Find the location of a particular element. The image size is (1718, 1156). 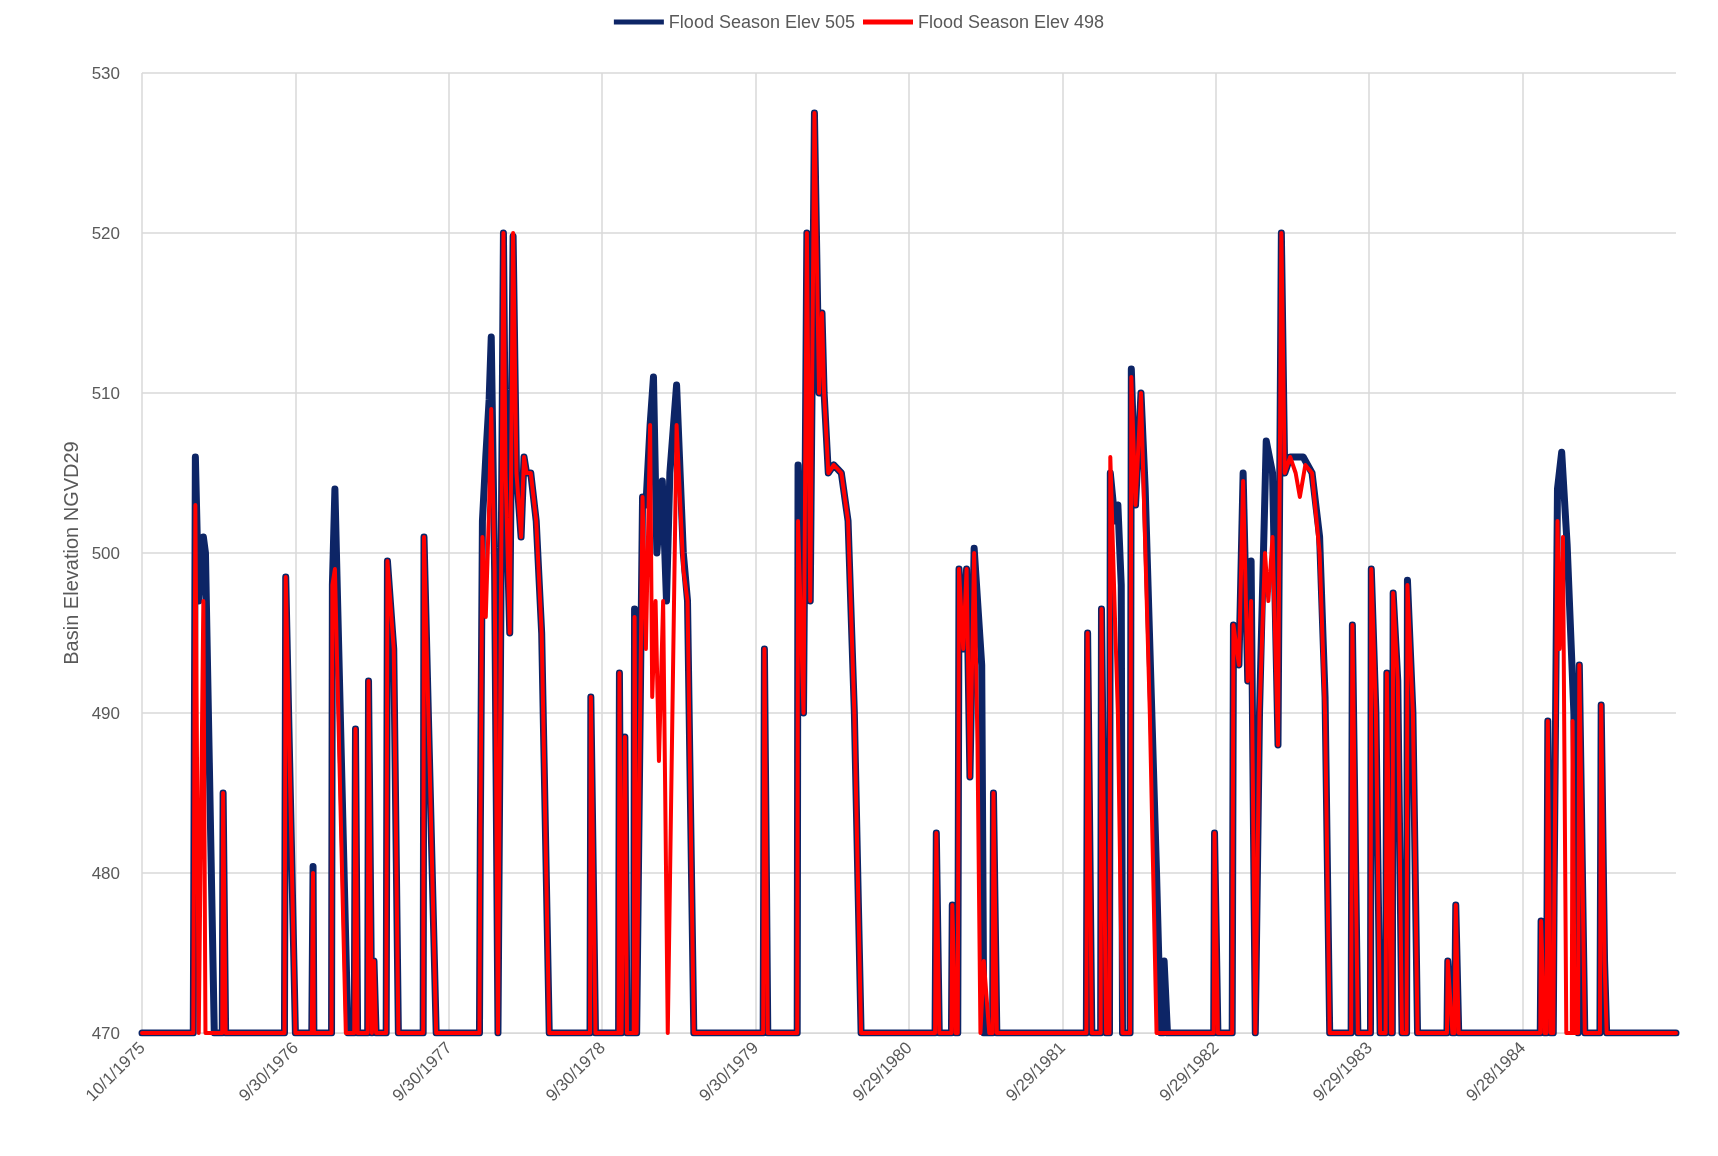

y-tick-label: 480 is located at coordinates (105, 873).